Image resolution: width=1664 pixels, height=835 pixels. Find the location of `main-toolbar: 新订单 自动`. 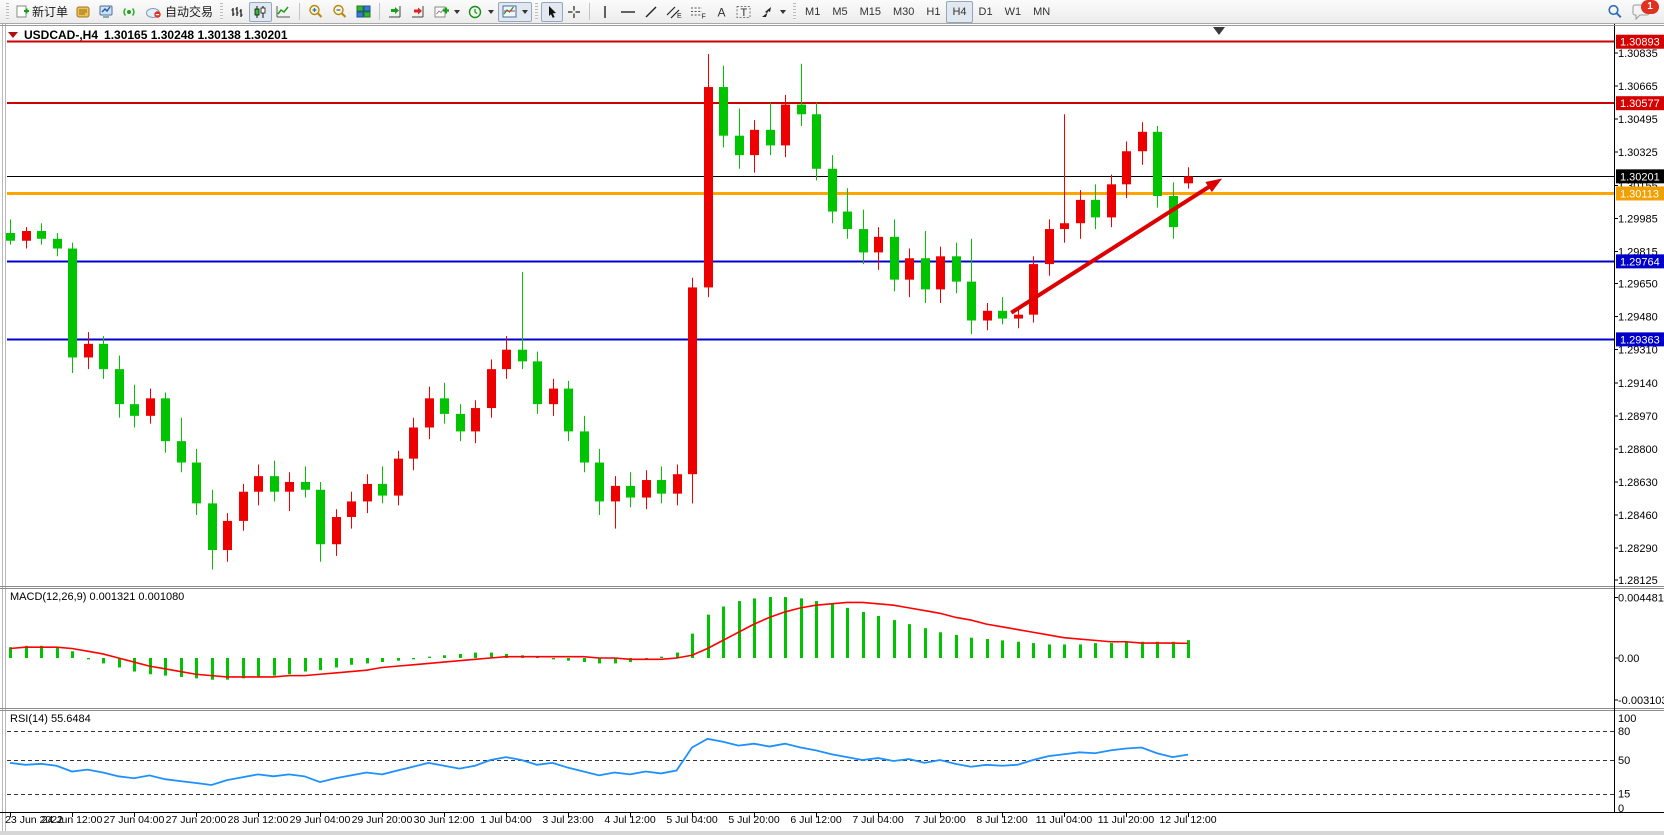

main-toolbar: 新订单 自动 is located at coordinates (832, 12).